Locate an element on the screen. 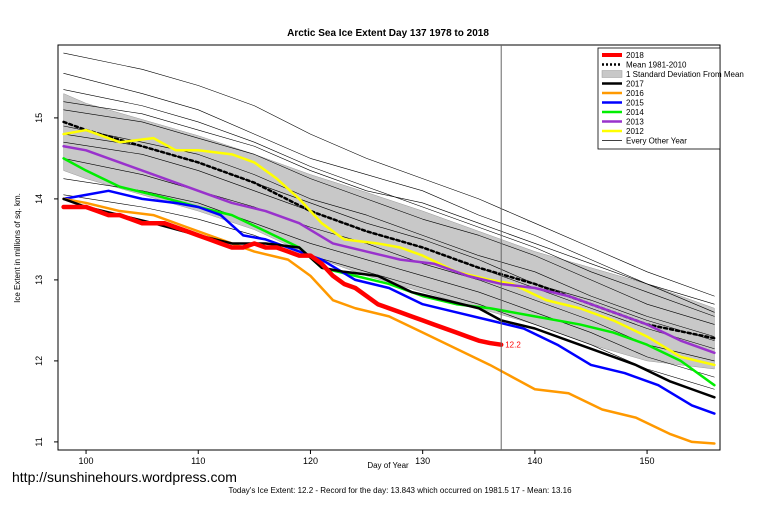  x-tick-label: 140 is located at coordinates (534, 461).